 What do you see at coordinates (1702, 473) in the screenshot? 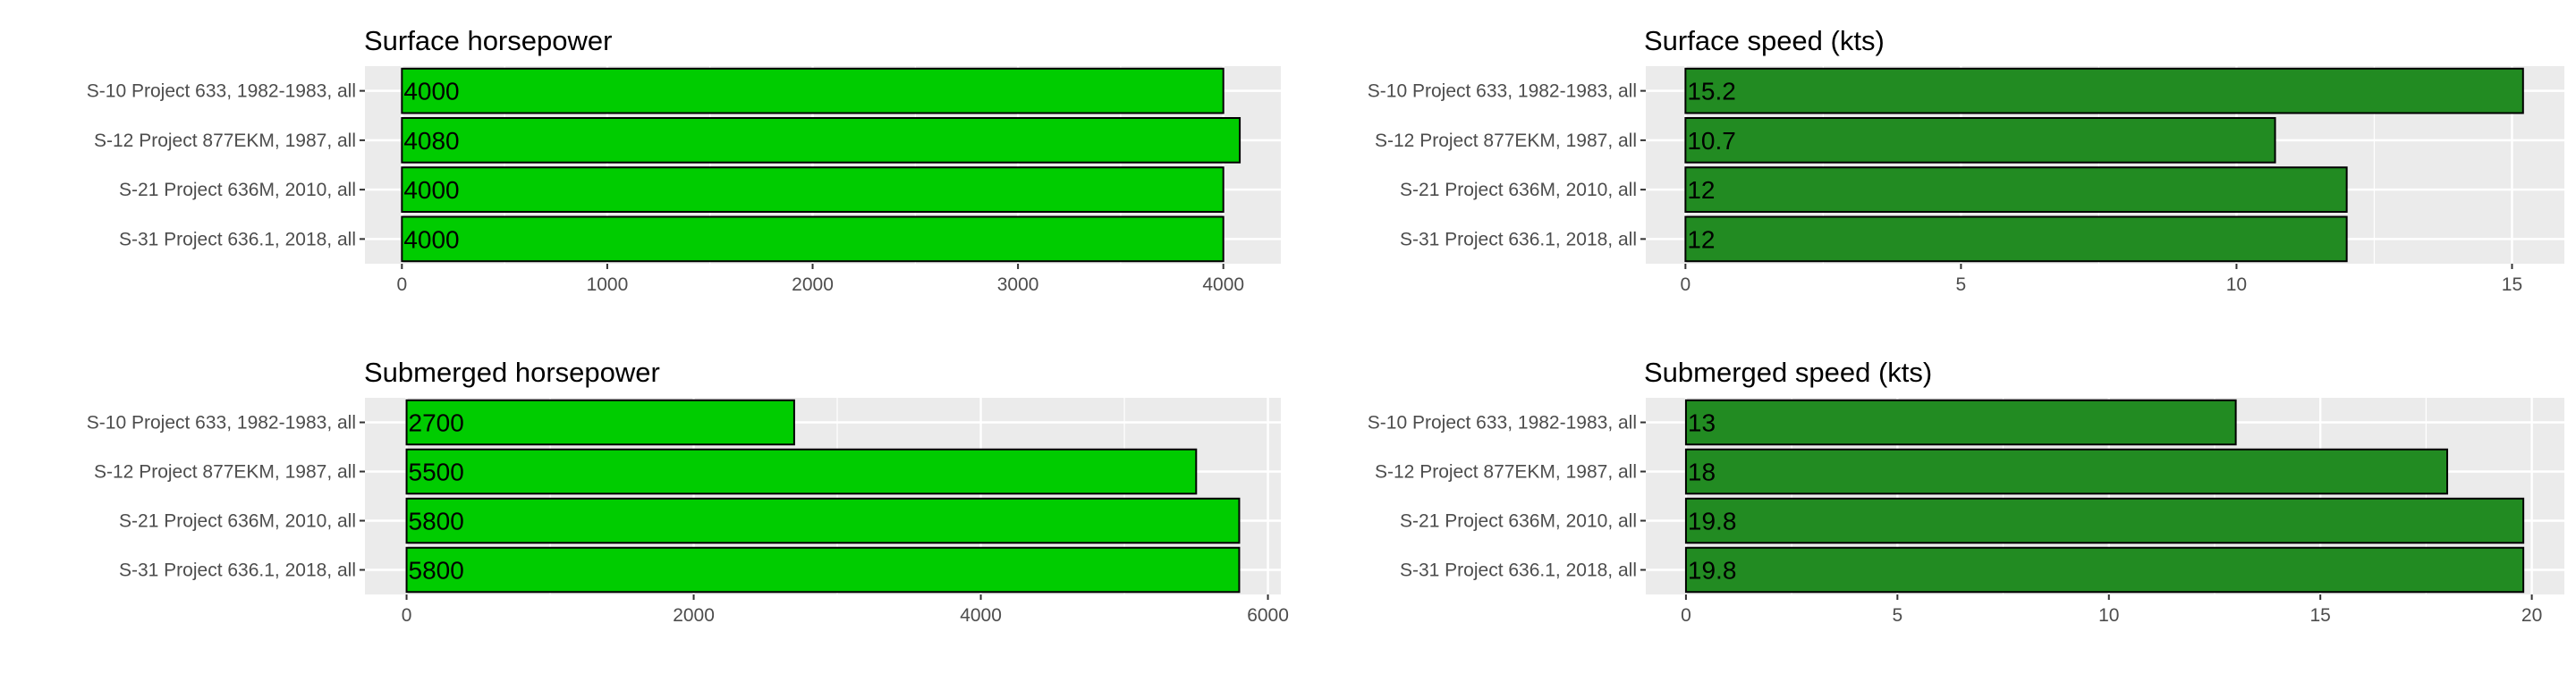
I see `data-label: 18` at bounding box center [1702, 473].